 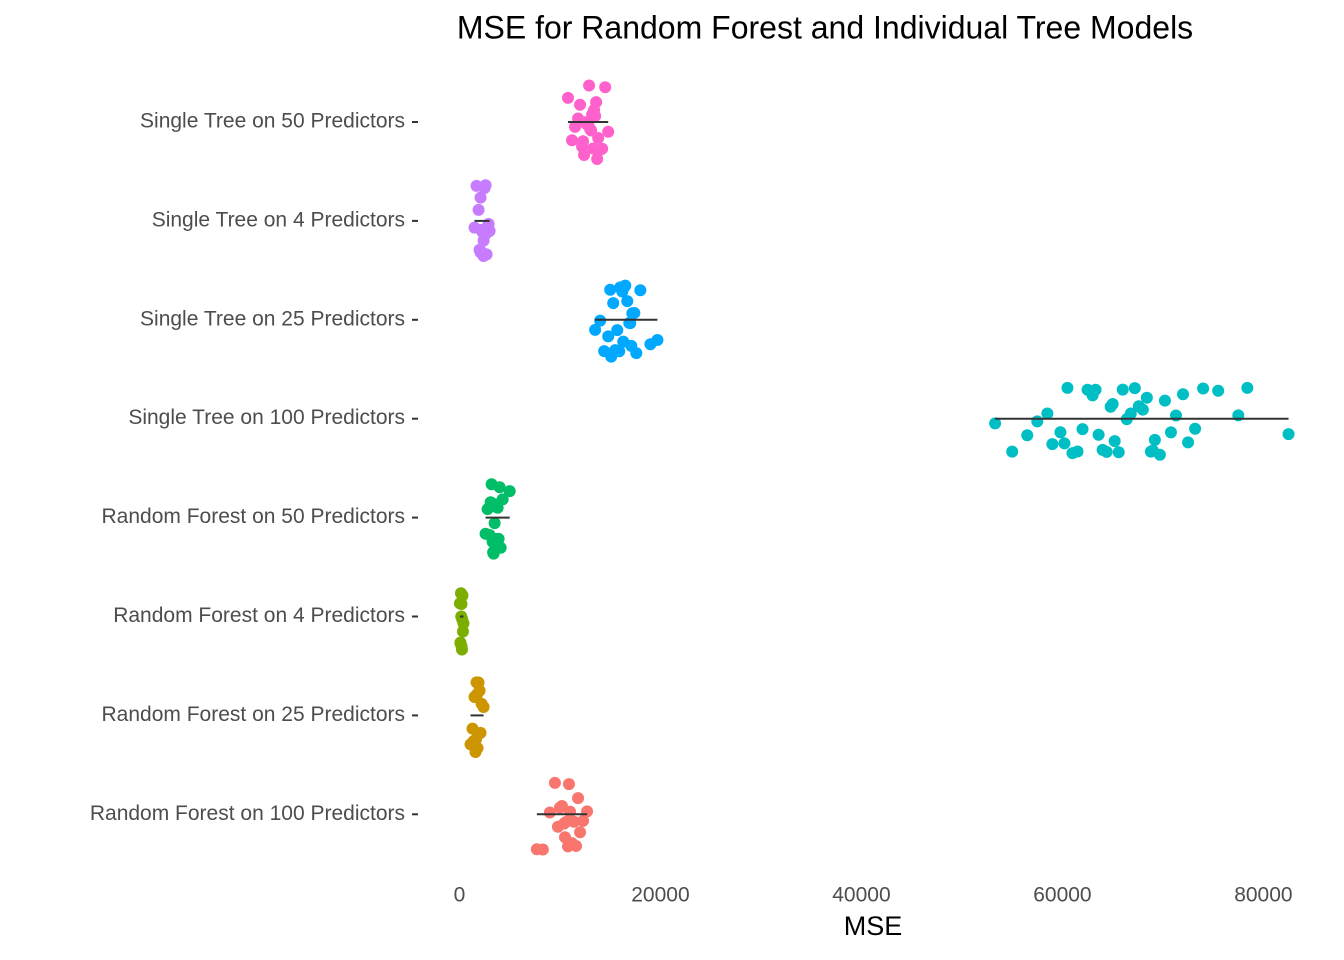 I want to click on y-tick-label: Single Tree on 4 Predictors, so click(x=278, y=219).